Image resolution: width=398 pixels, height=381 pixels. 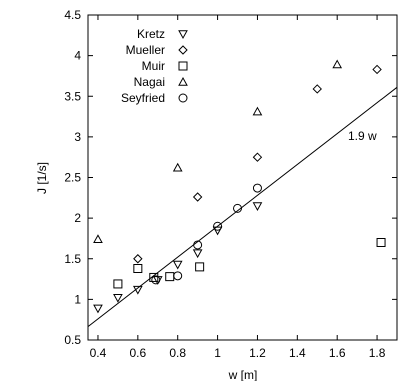 I want to click on y-tick-label: 4, so click(x=77, y=56).